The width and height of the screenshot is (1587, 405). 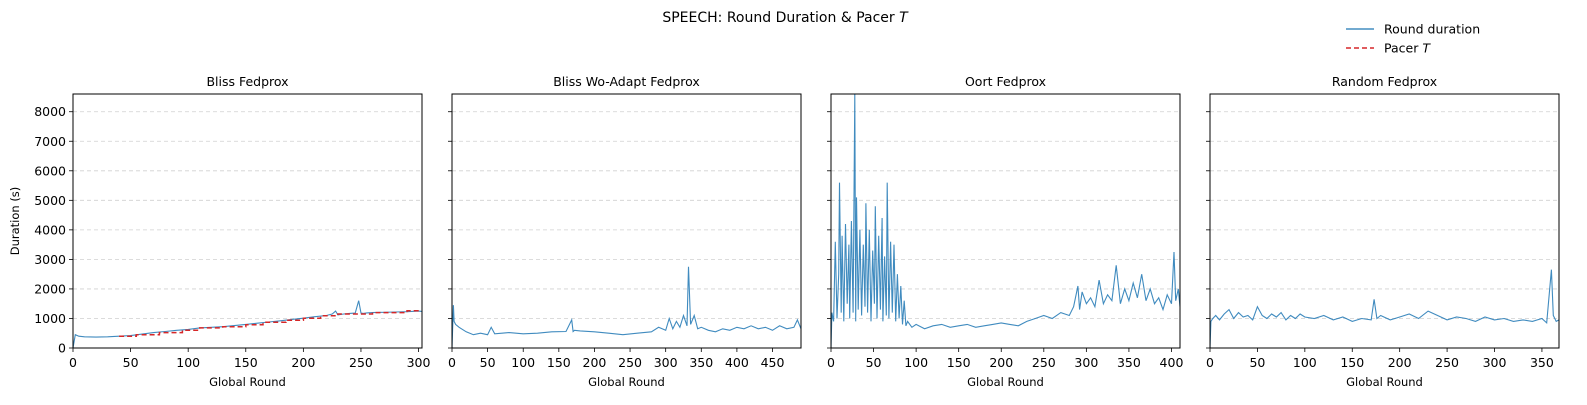 What do you see at coordinates (50, 259) in the screenshot?
I see `y-tick-label: 3000` at bounding box center [50, 259].